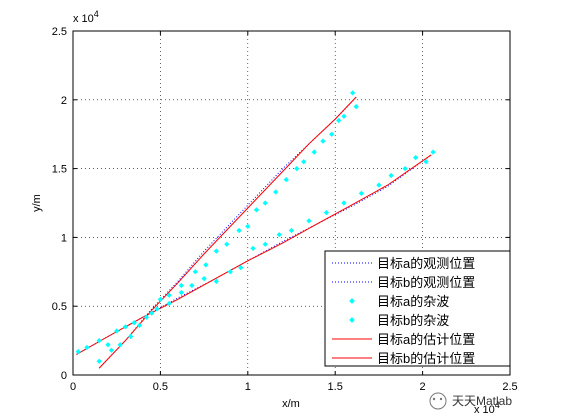 Image resolution: width=561 pixels, height=420 pixels. What do you see at coordinates (37, 203) in the screenshot?
I see `y-axis-label: y/m` at bounding box center [37, 203].